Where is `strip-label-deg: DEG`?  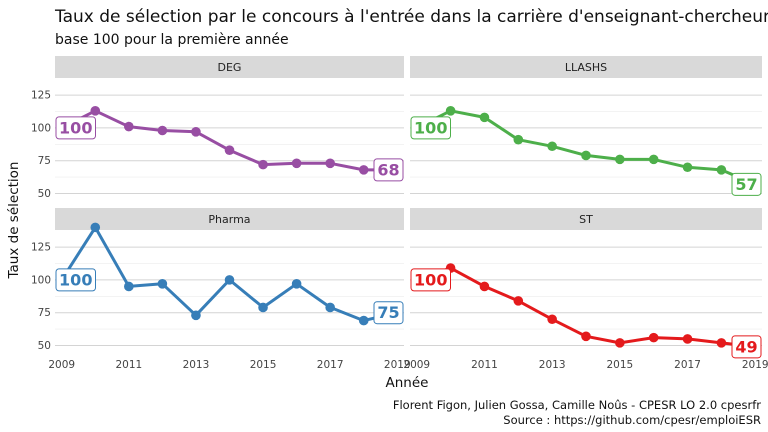
strip-label-deg: DEG is located at coordinates (230, 67).